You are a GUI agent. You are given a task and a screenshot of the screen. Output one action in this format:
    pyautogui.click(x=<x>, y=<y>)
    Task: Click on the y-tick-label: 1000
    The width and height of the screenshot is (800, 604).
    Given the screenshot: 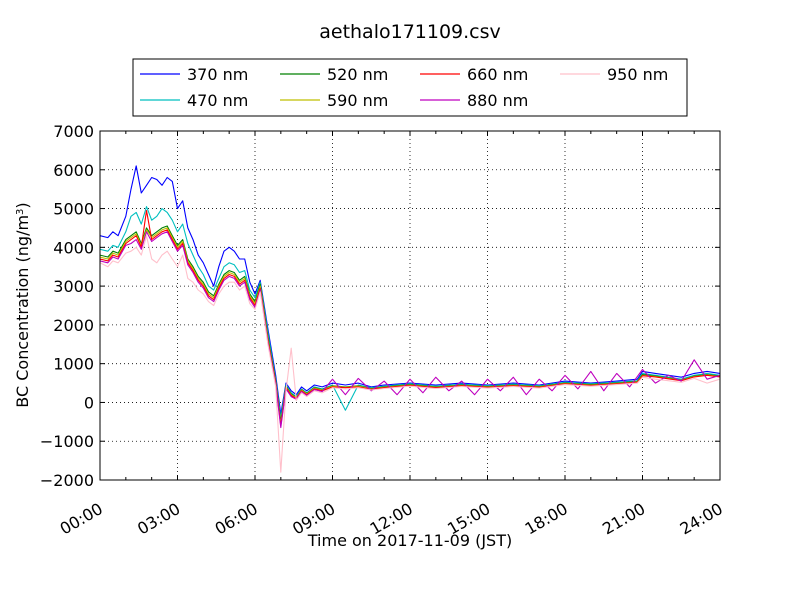 What is the action you would take?
    pyautogui.click(x=73, y=364)
    